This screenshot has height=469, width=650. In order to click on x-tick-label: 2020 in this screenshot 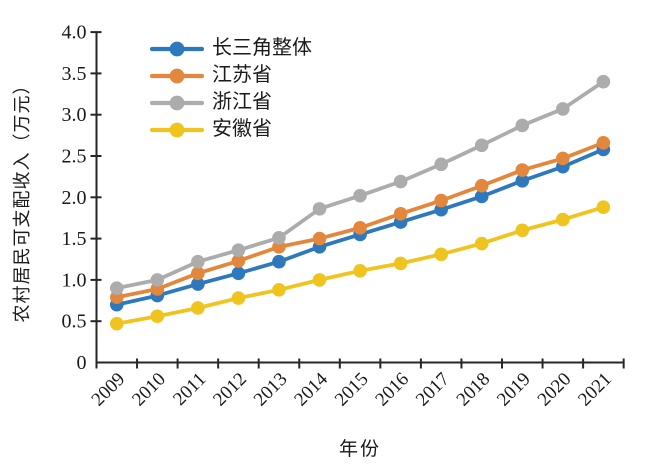, I will do `click(555, 390)`.